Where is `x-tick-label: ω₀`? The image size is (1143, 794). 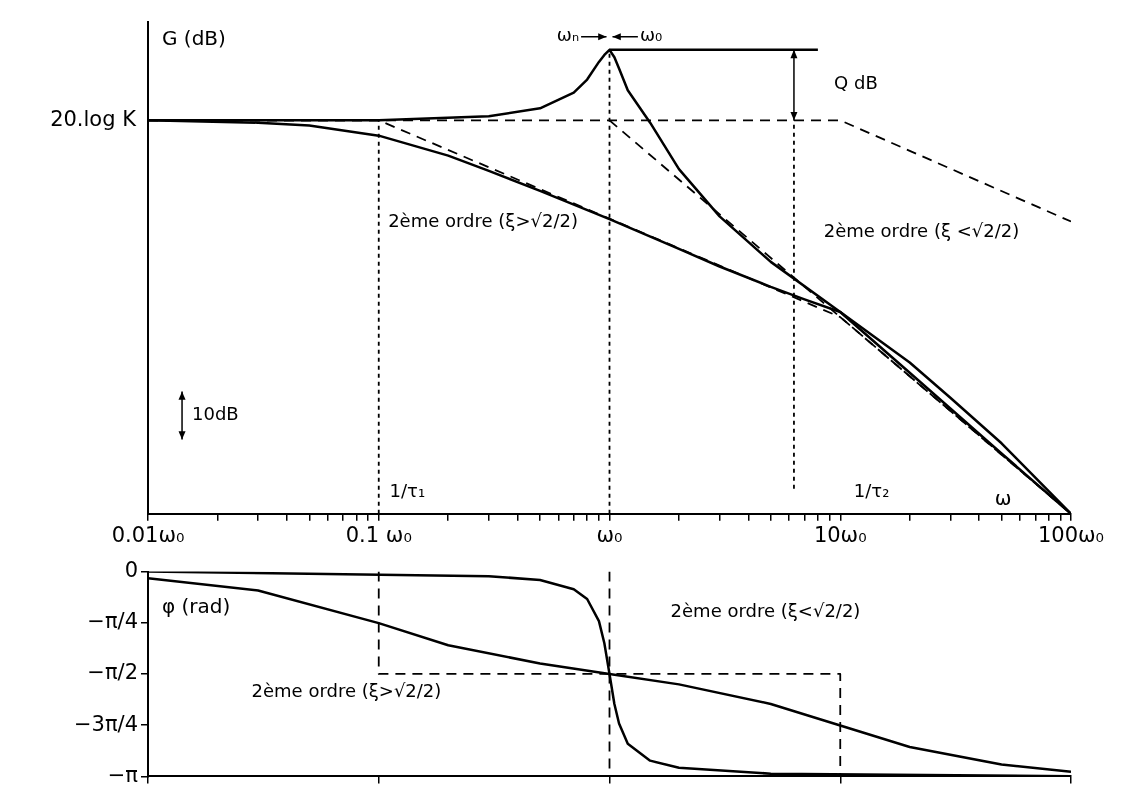
x-tick-label: ω₀ is located at coordinates (609, 534).